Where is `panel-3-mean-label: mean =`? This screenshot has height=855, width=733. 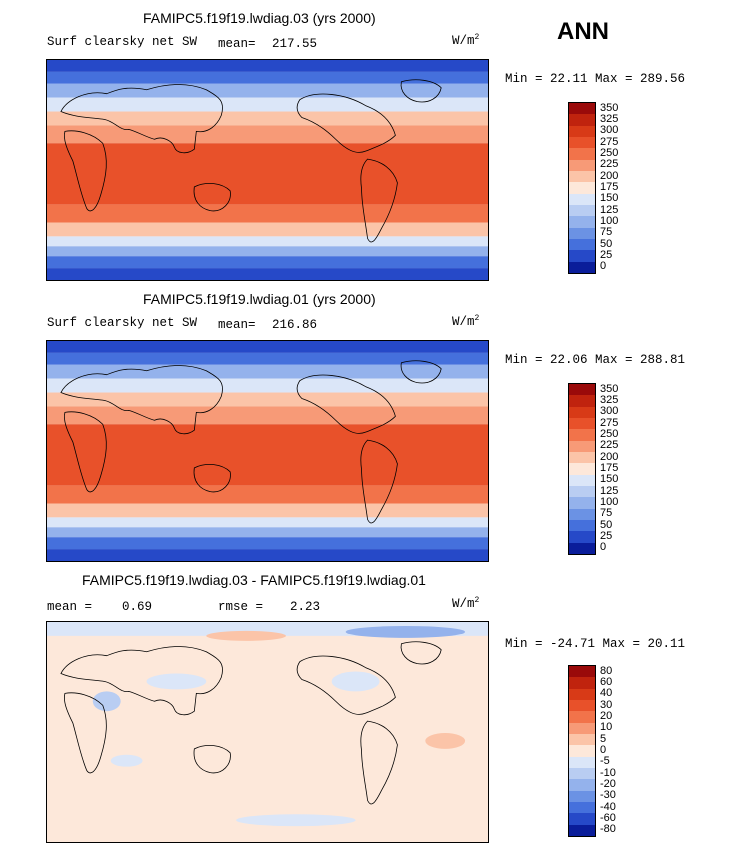 panel-3-mean-label: mean = is located at coordinates (70, 607).